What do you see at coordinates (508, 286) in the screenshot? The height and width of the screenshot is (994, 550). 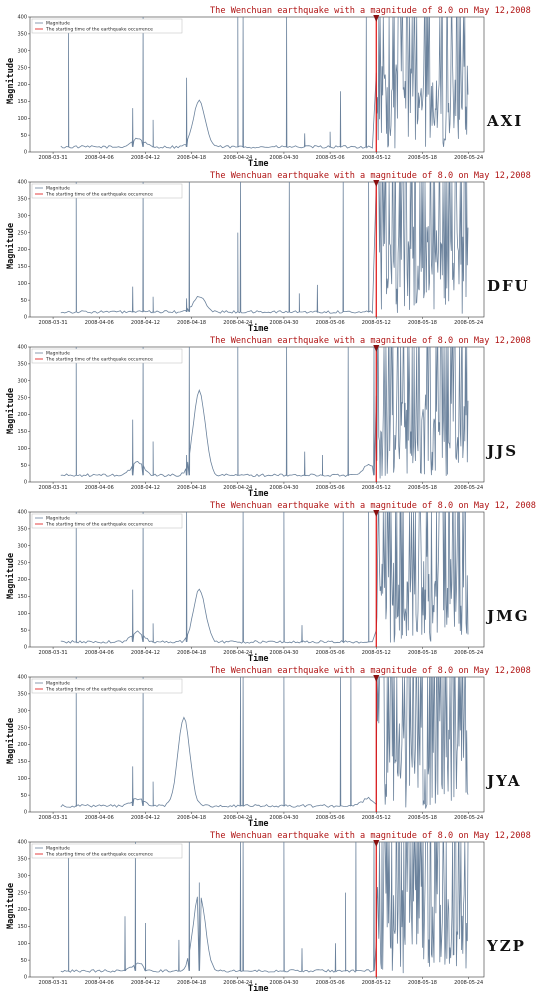 I see `station-label: DFU` at bounding box center [508, 286].